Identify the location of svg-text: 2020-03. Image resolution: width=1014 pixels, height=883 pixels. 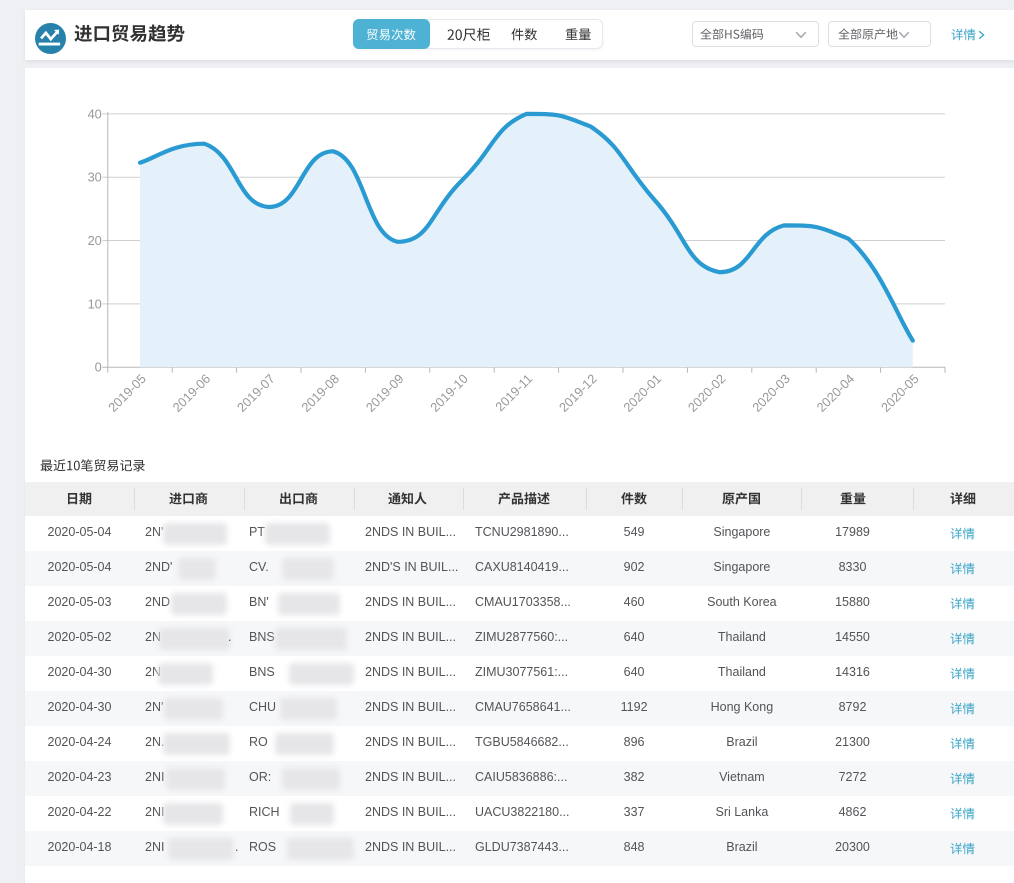
(771, 393).